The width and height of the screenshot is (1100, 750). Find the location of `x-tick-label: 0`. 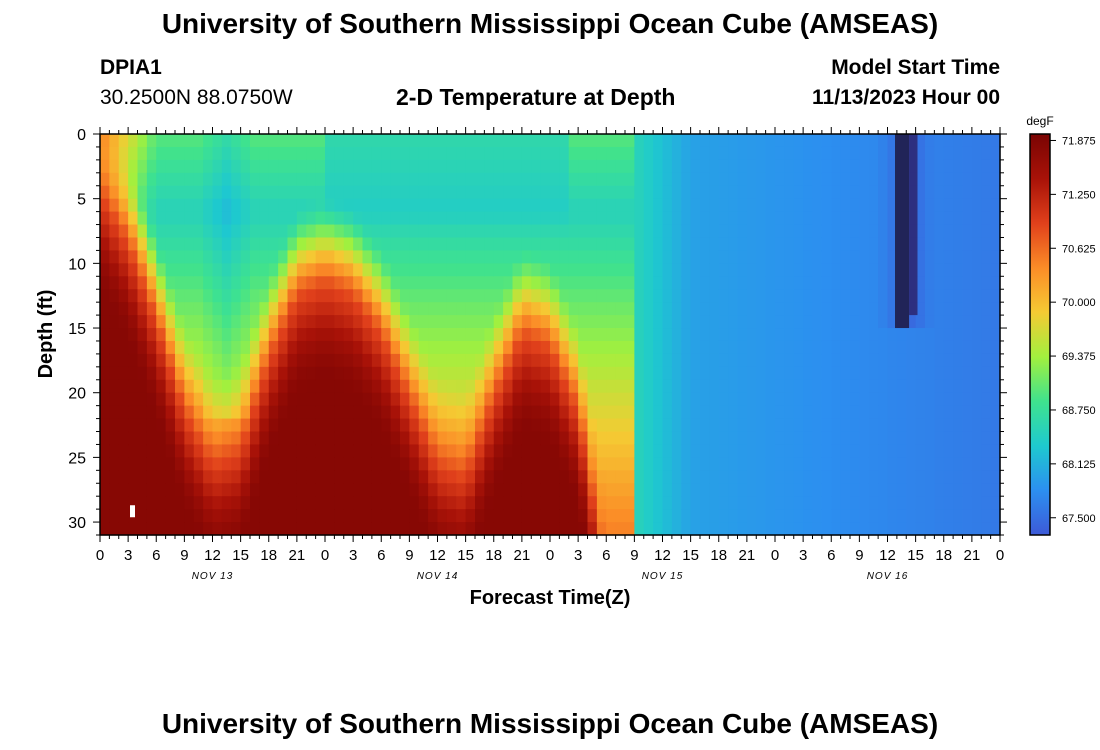

x-tick-label: 0 is located at coordinates (100, 555).